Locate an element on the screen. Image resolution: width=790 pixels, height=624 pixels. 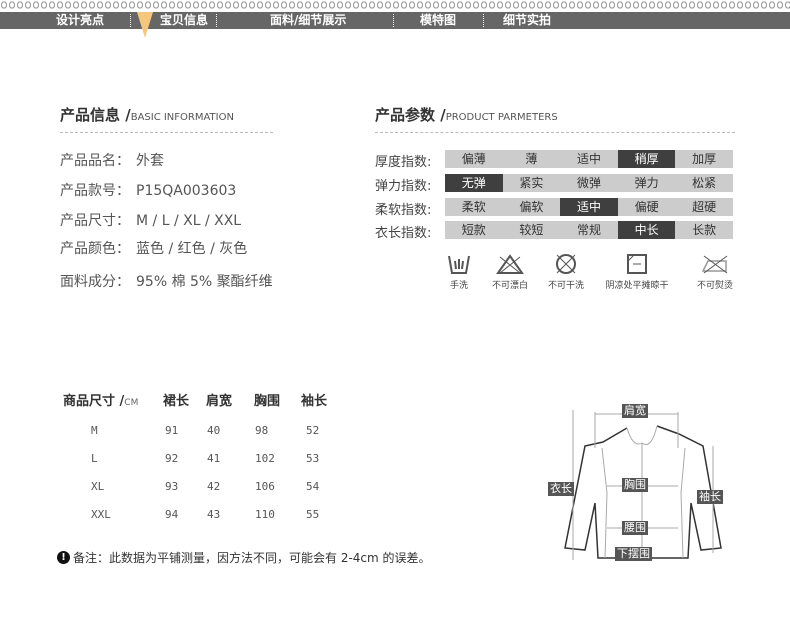
size-cell: 106 is located at coordinates (265, 486).